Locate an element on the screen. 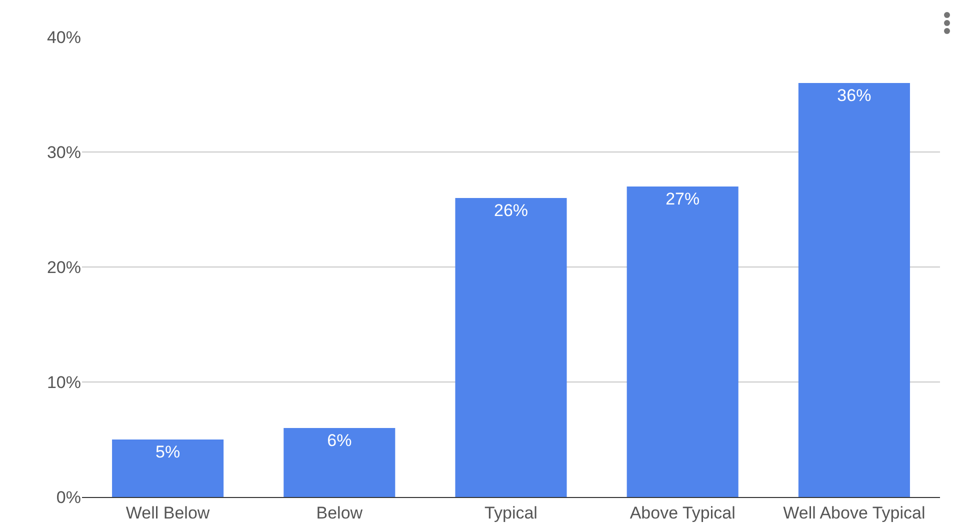 The height and width of the screenshot is (527, 953). x-tick-label: Typical is located at coordinates (511, 512).